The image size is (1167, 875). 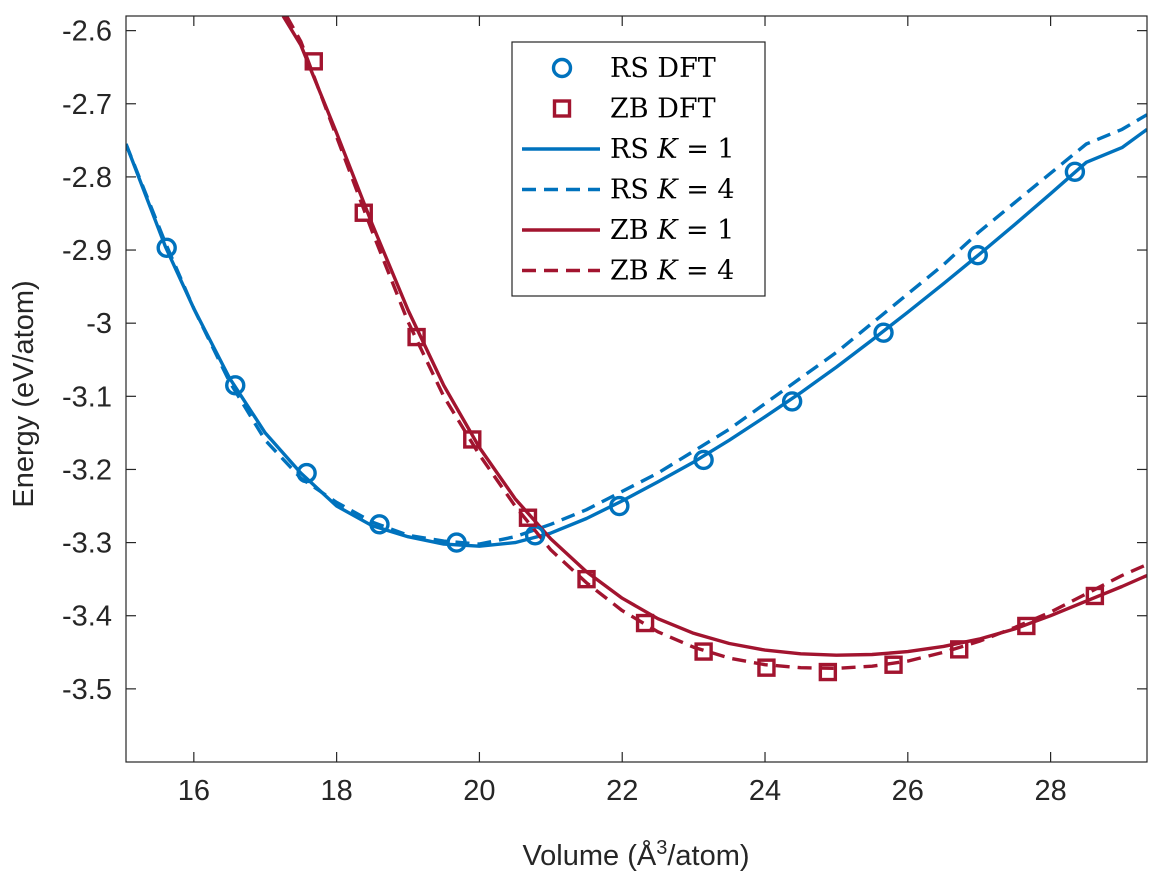 What do you see at coordinates (1050, 791) in the screenshot?
I see `x-tick-label: 28` at bounding box center [1050, 791].